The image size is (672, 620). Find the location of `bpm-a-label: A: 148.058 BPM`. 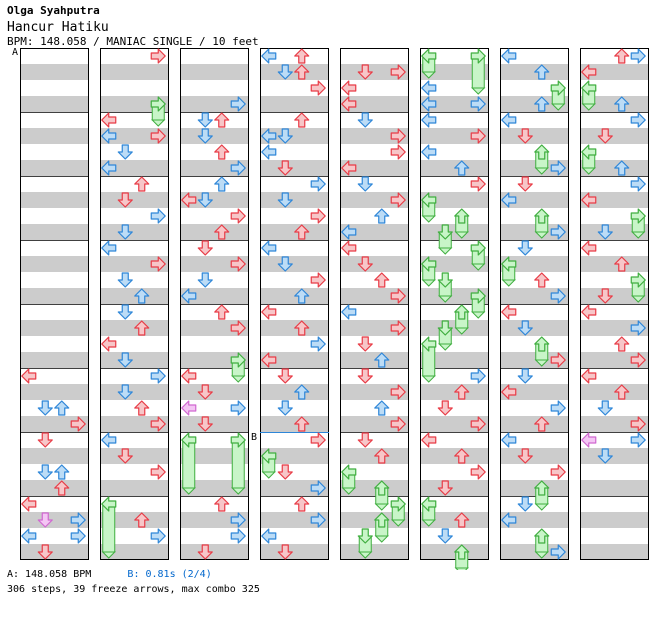

bpm-a-label: A: 148.058 BPM is located at coordinates (49, 574).